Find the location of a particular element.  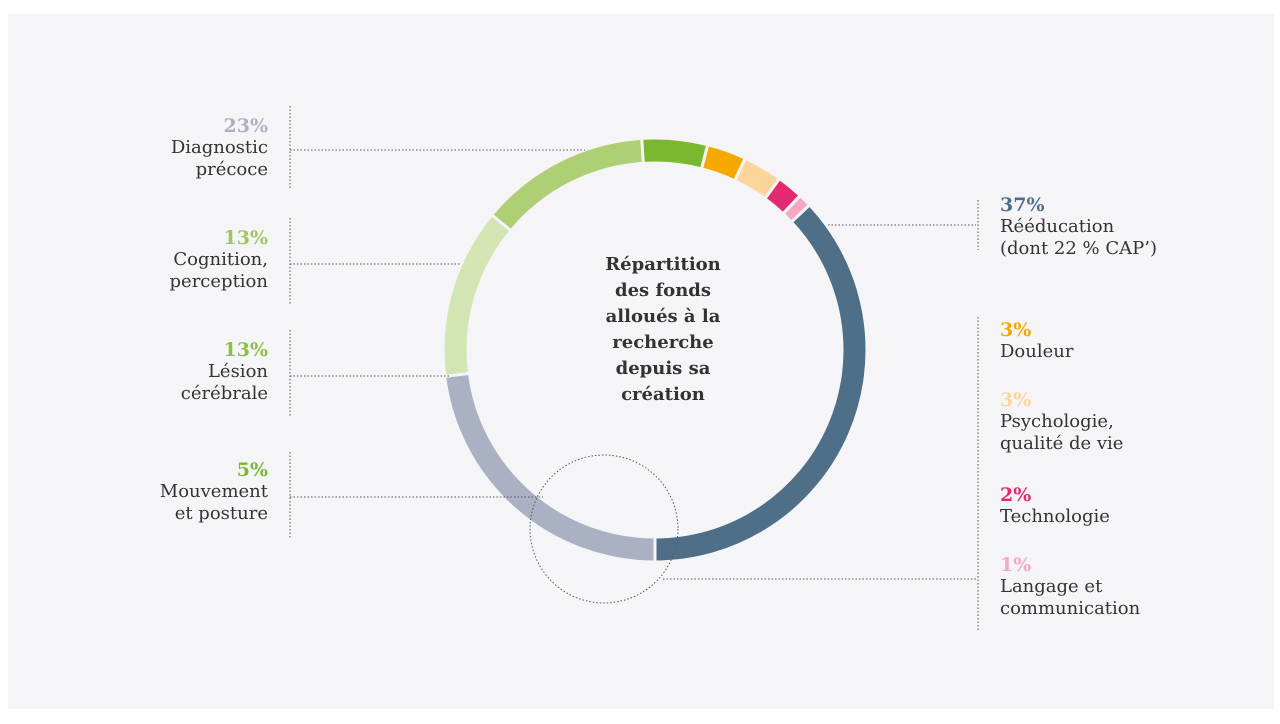

slice-label-technologie: 2% Technologie is located at coordinates (1055, 506).